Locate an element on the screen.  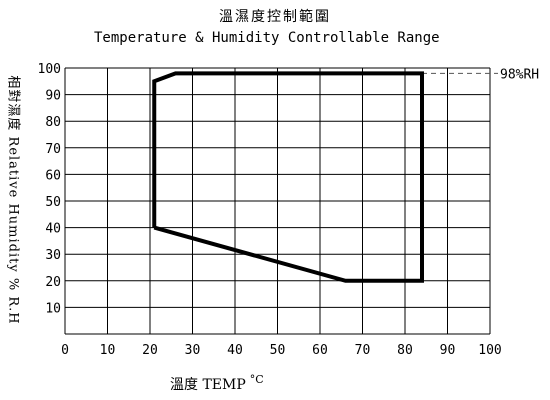
x-axis-label: 溫度 TEMP °C is located at coordinates (217, 383).